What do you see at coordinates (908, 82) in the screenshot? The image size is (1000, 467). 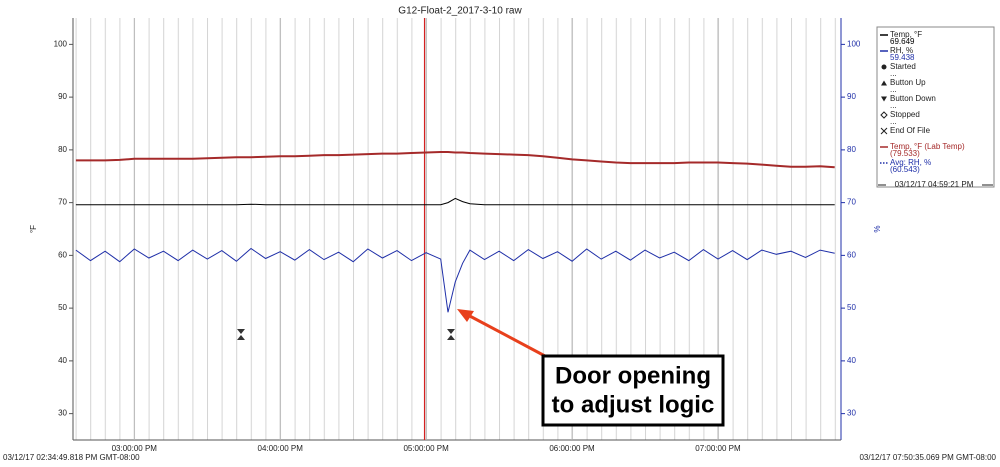 I see `legend-label: Button Up` at bounding box center [908, 82].